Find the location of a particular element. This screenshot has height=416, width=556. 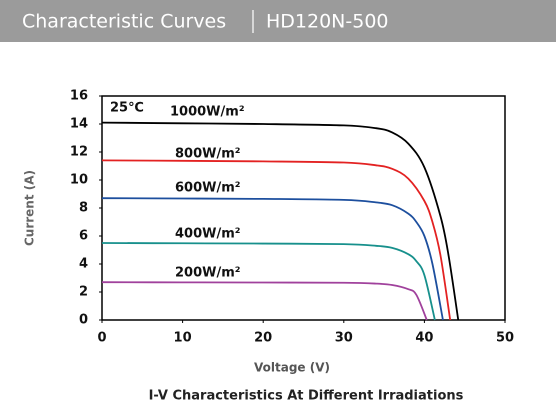

y-tick-label: 6 is located at coordinates (83, 236).